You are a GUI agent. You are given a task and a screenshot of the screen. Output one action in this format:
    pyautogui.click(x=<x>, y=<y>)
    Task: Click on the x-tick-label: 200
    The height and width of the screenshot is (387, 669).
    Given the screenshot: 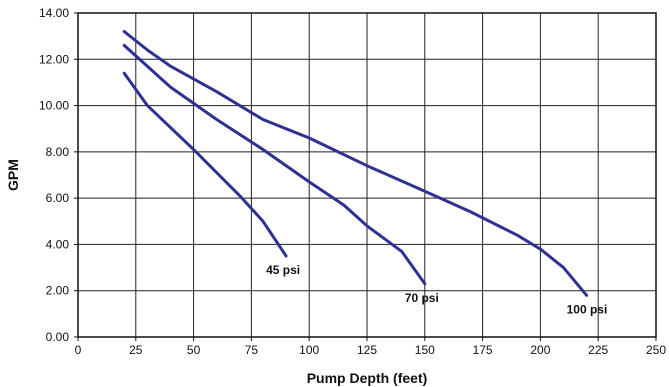 What is the action you would take?
    pyautogui.click(x=540, y=350)
    